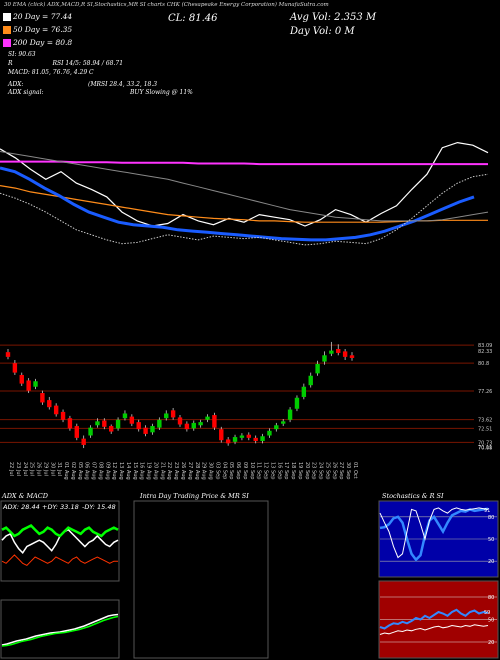  I want to click on rsi-level-label: 50, so click(491, 621).